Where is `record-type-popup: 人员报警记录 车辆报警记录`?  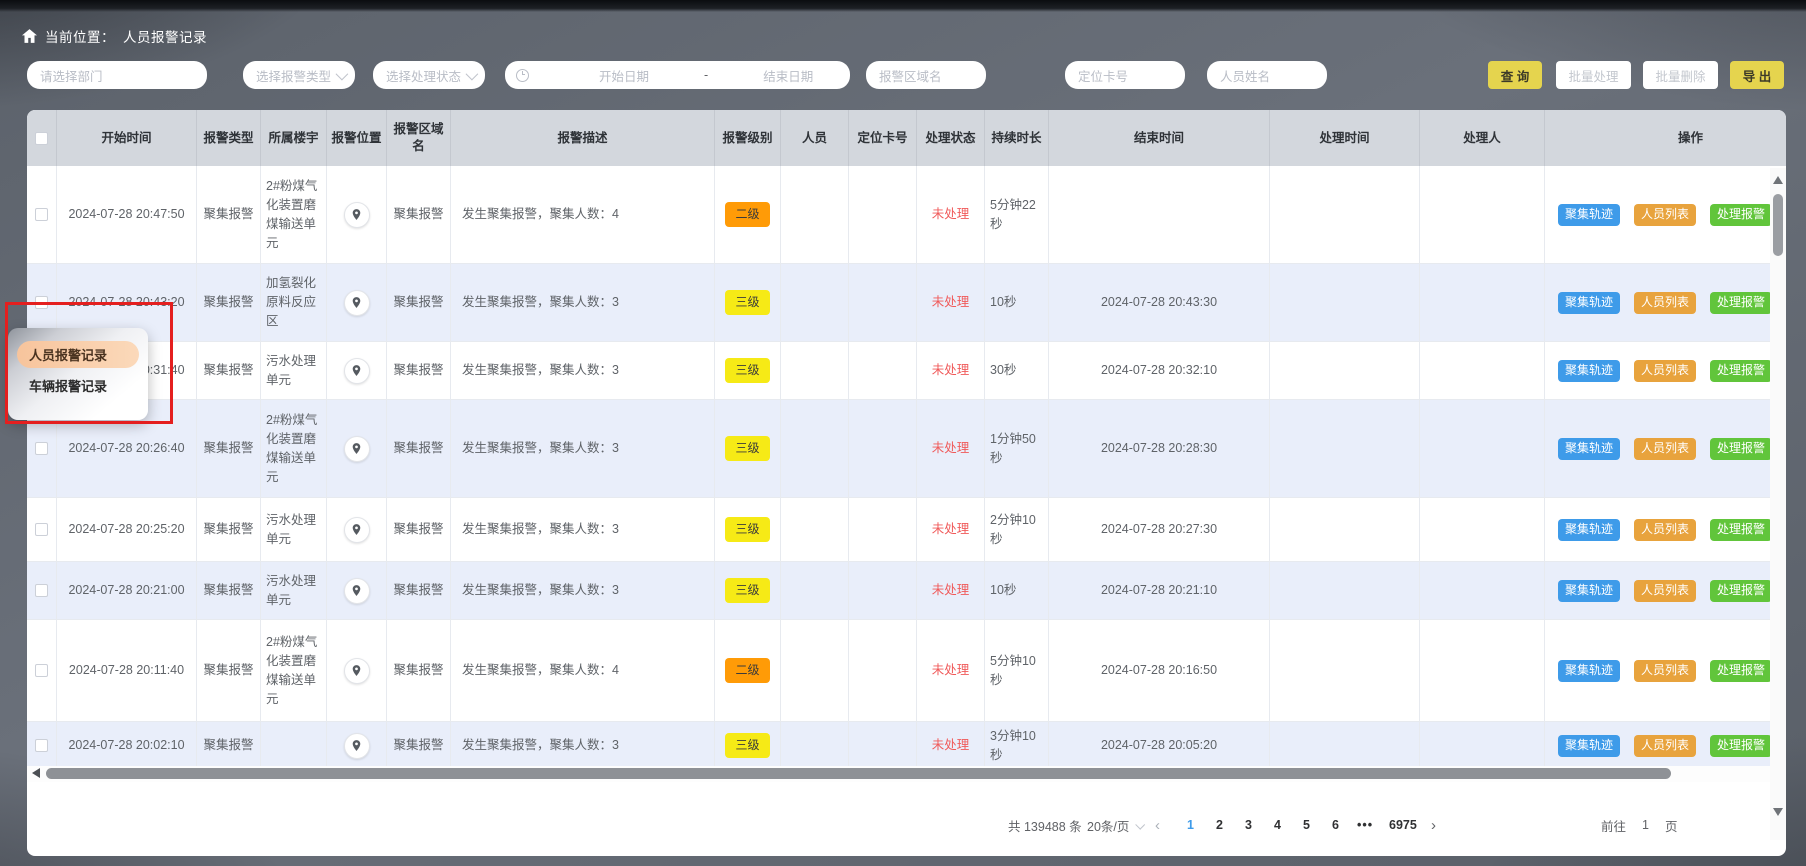 record-type-popup: 人员报警记录 车辆报警记录 is located at coordinates (78, 374).